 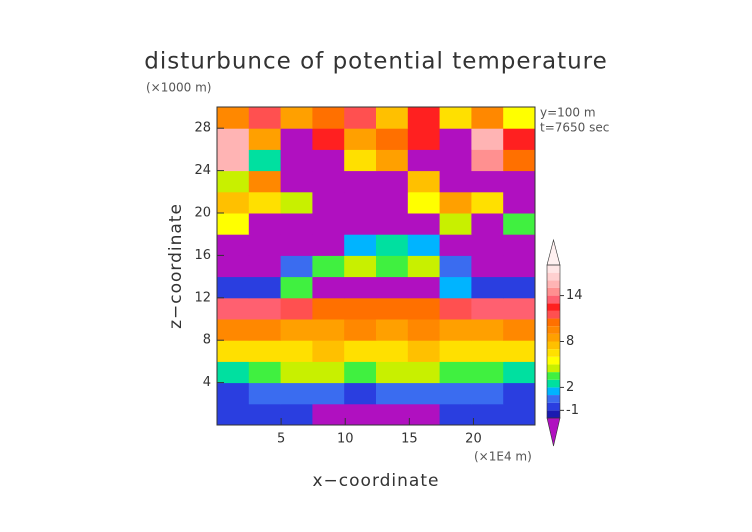 What do you see at coordinates (570, 341) in the screenshot?
I see `colorbar-tick-label: 8` at bounding box center [570, 341].